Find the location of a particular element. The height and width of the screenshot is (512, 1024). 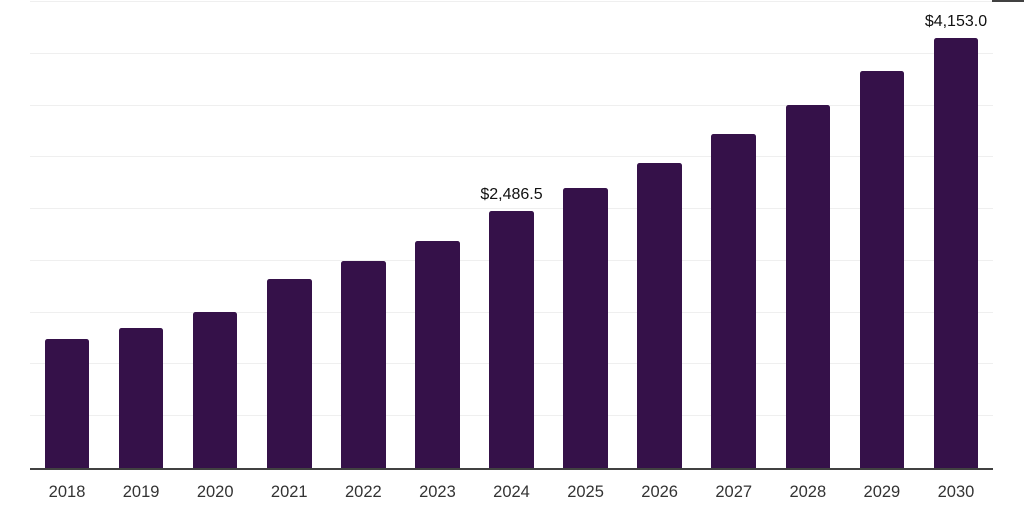

bar-2029 is located at coordinates (882, 269).